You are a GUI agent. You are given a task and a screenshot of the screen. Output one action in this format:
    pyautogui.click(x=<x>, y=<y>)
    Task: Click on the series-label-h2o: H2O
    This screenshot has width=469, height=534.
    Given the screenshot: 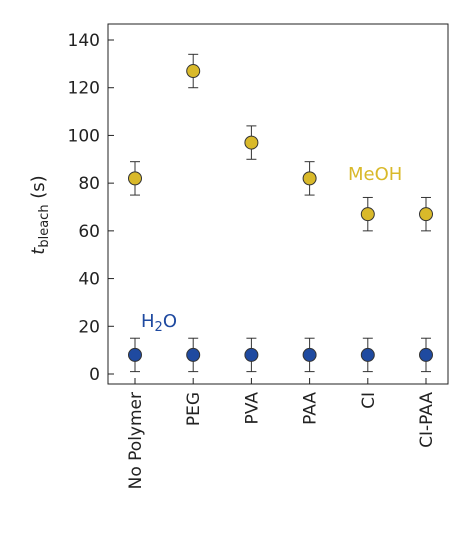 What is the action you would take?
    pyautogui.click(x=159, y=323)
    